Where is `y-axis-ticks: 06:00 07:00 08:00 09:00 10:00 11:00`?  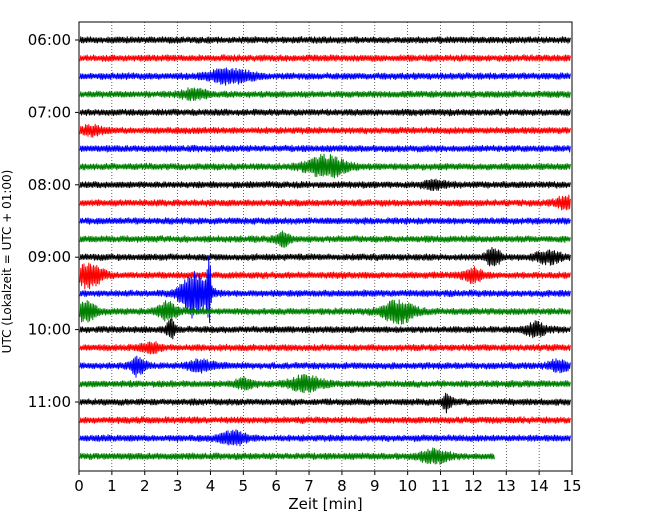
y-axis-ticks: 06:00 07:00 08:00 09:00 10:00 11:00 is located at coordinates (53, 221).